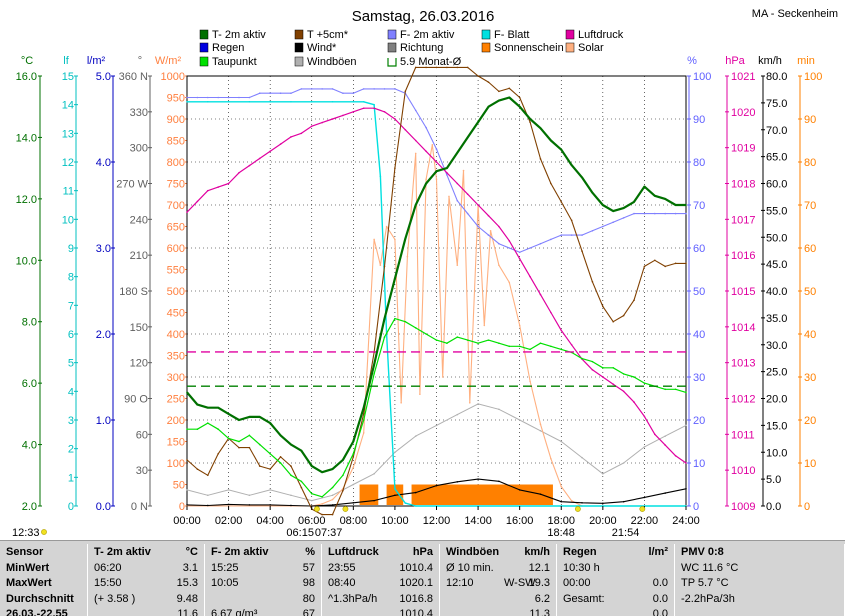 The width and height of the screenshot is (845, 616). What do you see at coordinates (26, 261) in the screenshot?
I see `temp-tick-label: 10.0` at bounding box center [26, 261].